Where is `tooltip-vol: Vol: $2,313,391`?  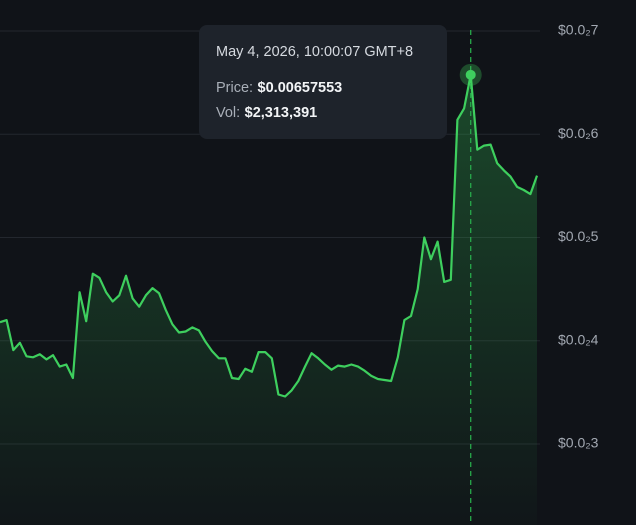 tooltip-vol: Vol: $2,313,391 is located at coordinates (266, 112).